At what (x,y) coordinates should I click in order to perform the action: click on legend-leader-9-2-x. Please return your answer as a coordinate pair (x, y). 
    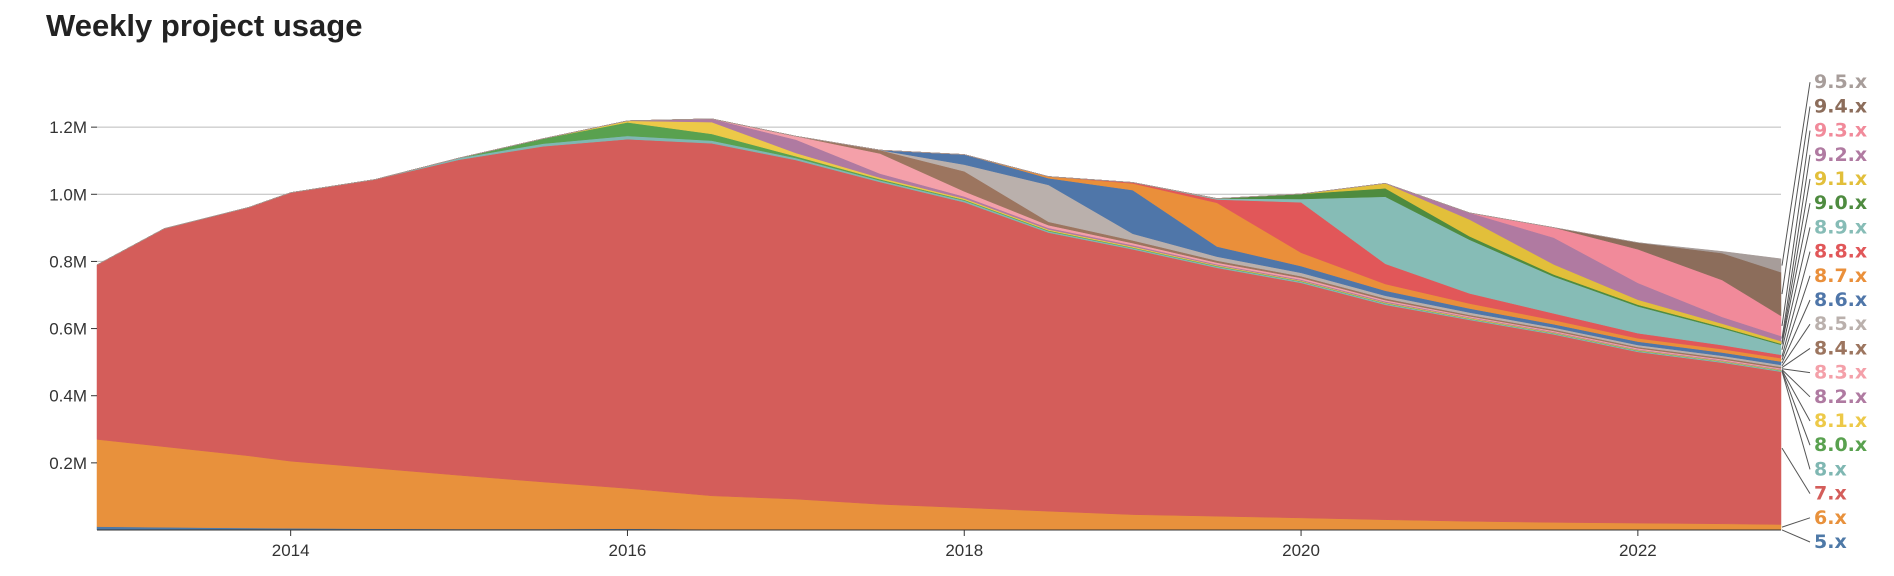
    Looking at the image, I should click on (1796, 246).